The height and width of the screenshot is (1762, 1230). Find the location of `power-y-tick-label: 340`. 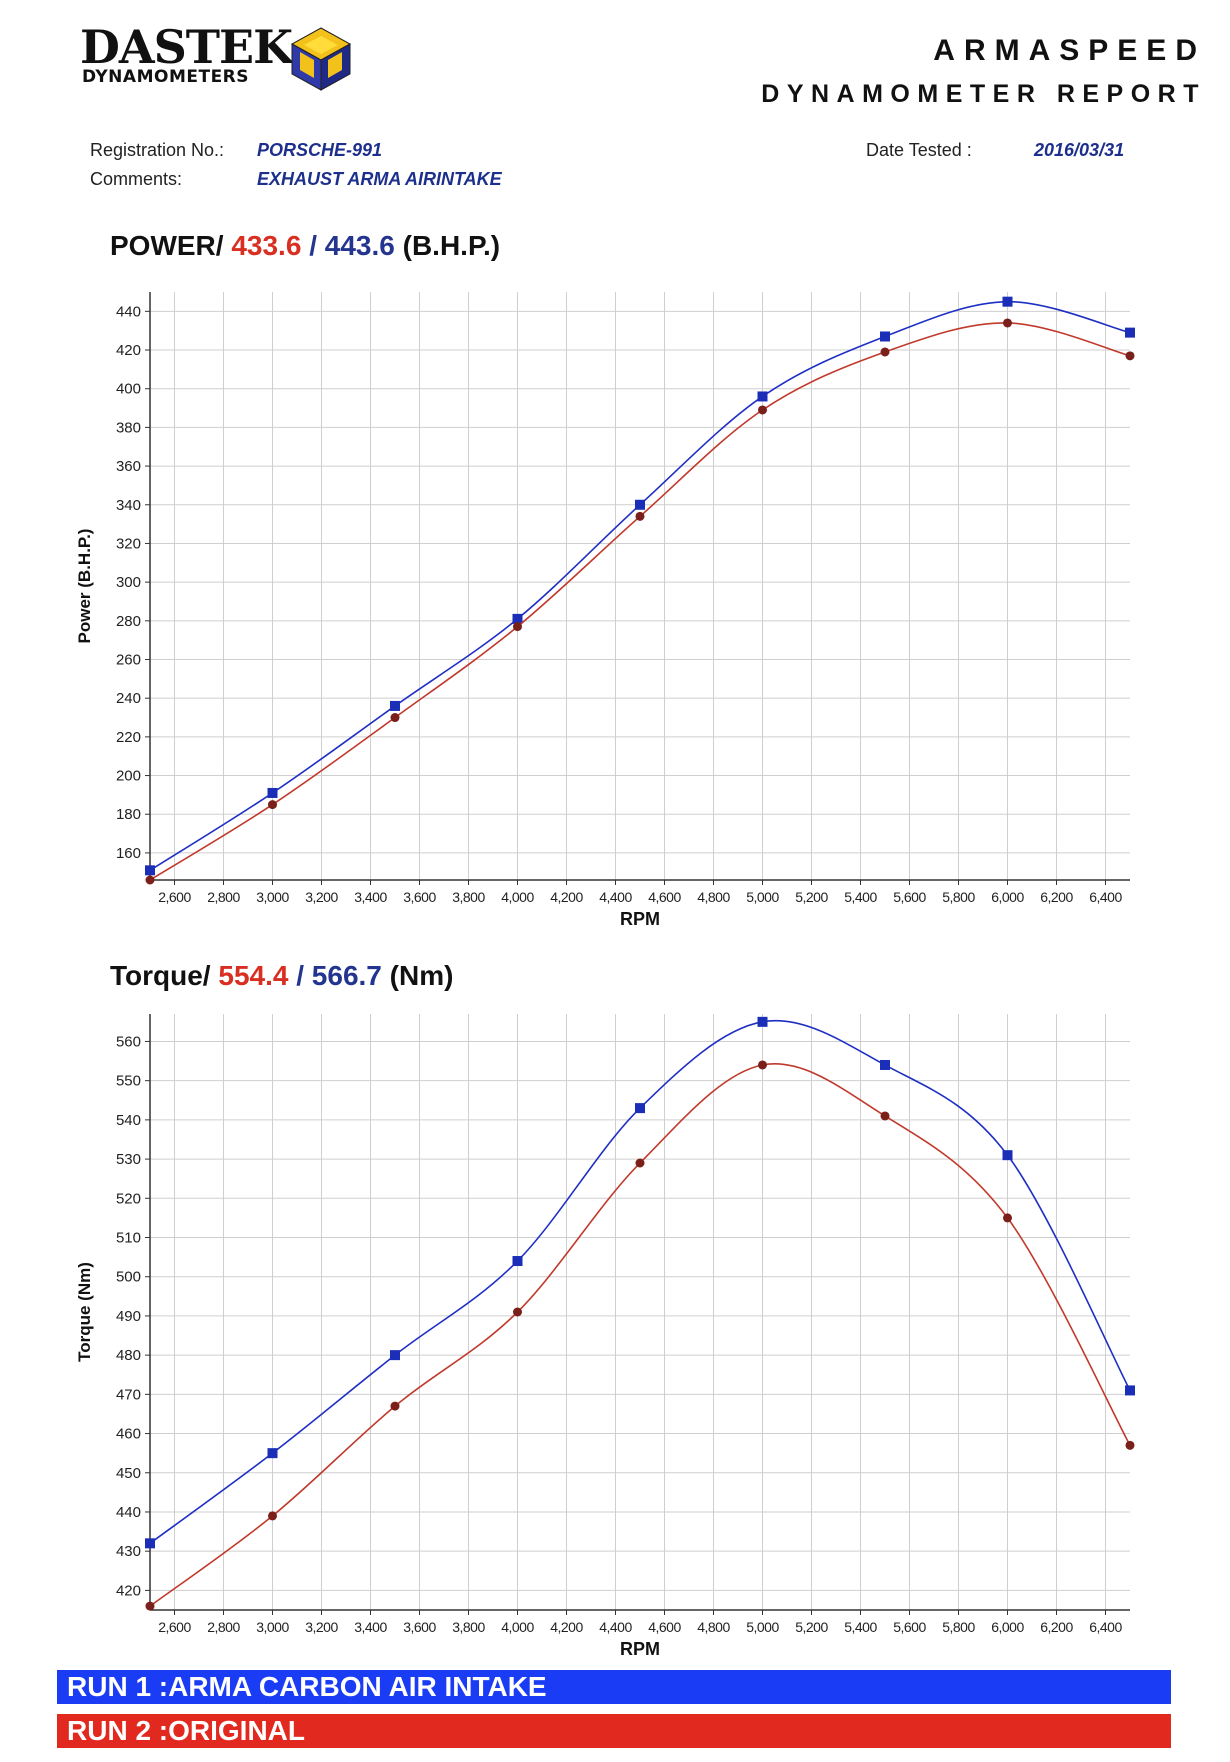

power-y-tick-label: 340 is located at coordinates (128, 505).